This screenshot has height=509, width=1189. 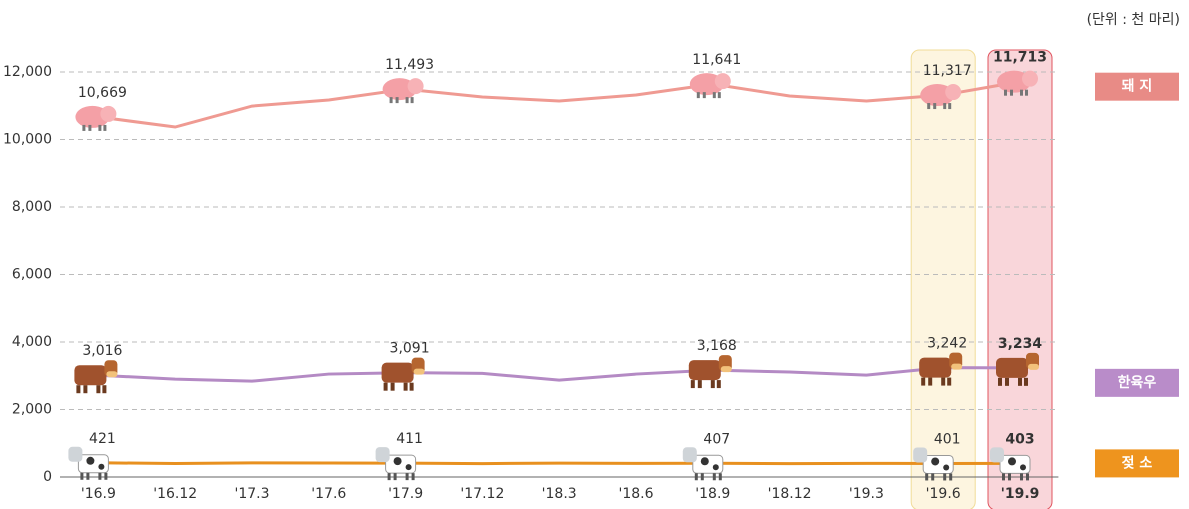 I want to click on x-tick-label: '18.12, so click(x=790, y=494).